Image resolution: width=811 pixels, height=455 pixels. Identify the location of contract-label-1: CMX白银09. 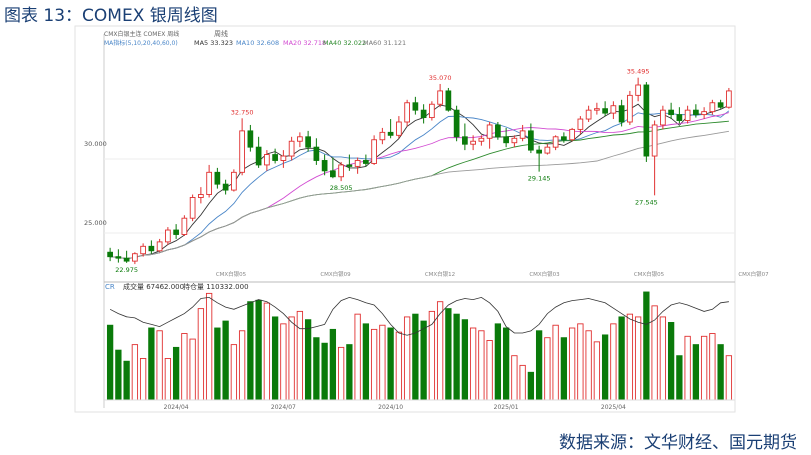
(335, 274).